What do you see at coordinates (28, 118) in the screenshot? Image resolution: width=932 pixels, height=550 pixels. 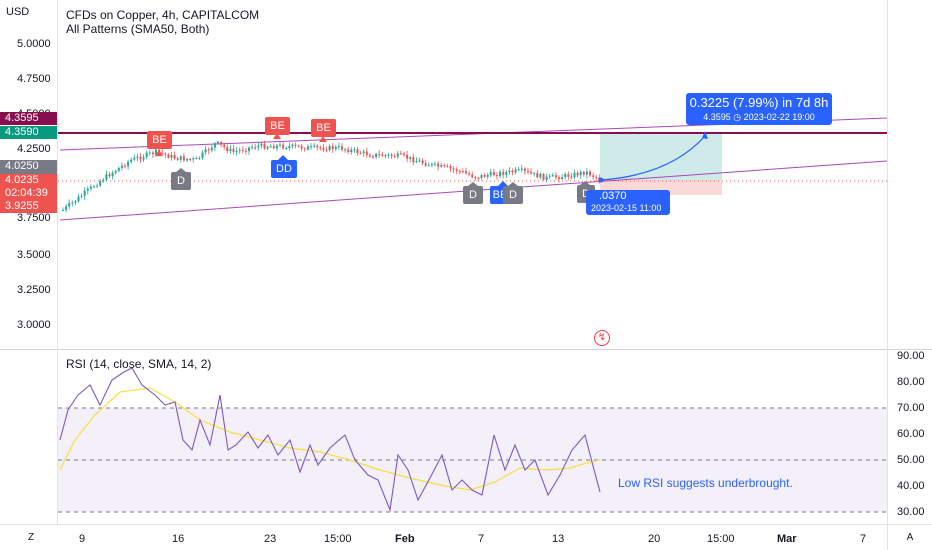 I see `target-high-price-label: 4.3595` at bounding box center [28, 118].